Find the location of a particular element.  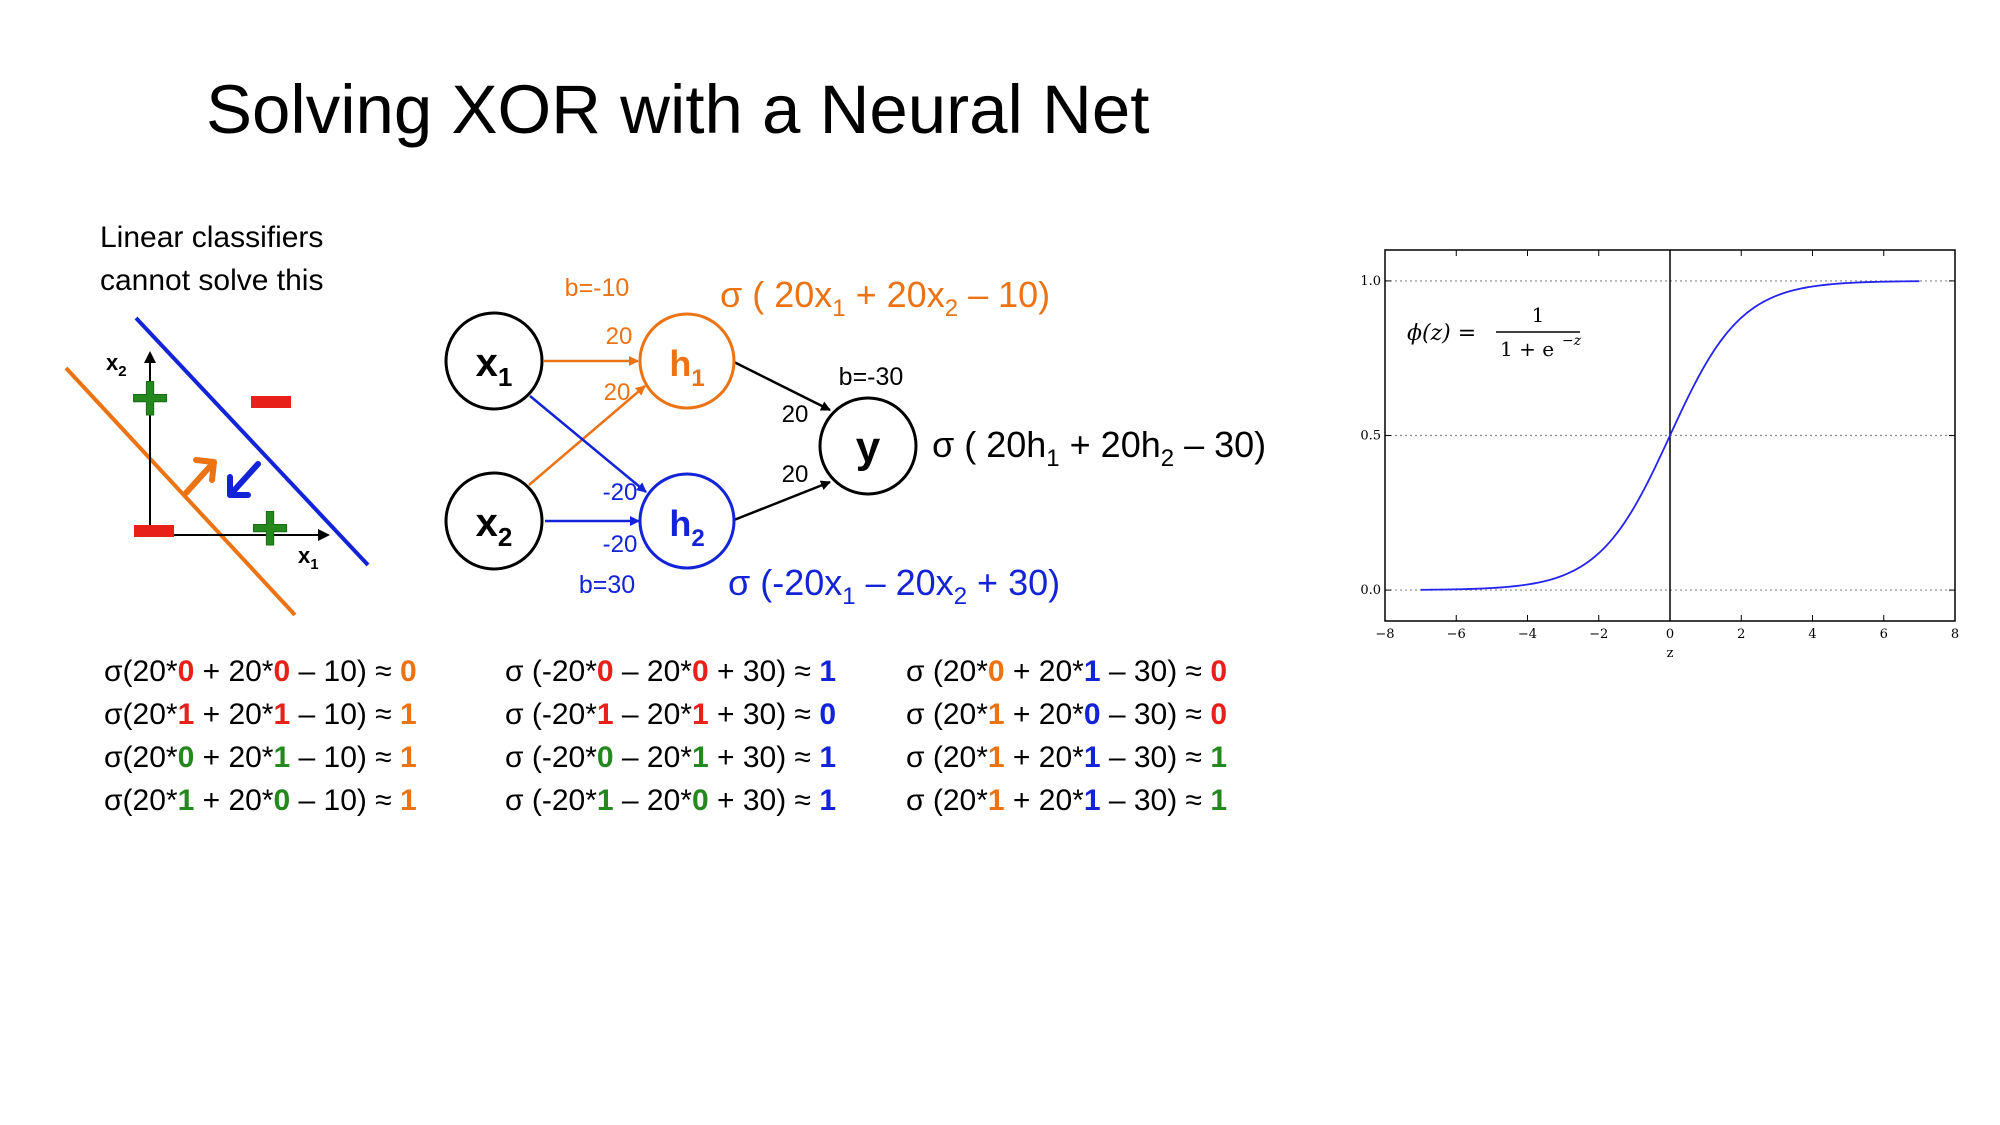

arrow-down-left-icon is located at coordinates (244, 479).